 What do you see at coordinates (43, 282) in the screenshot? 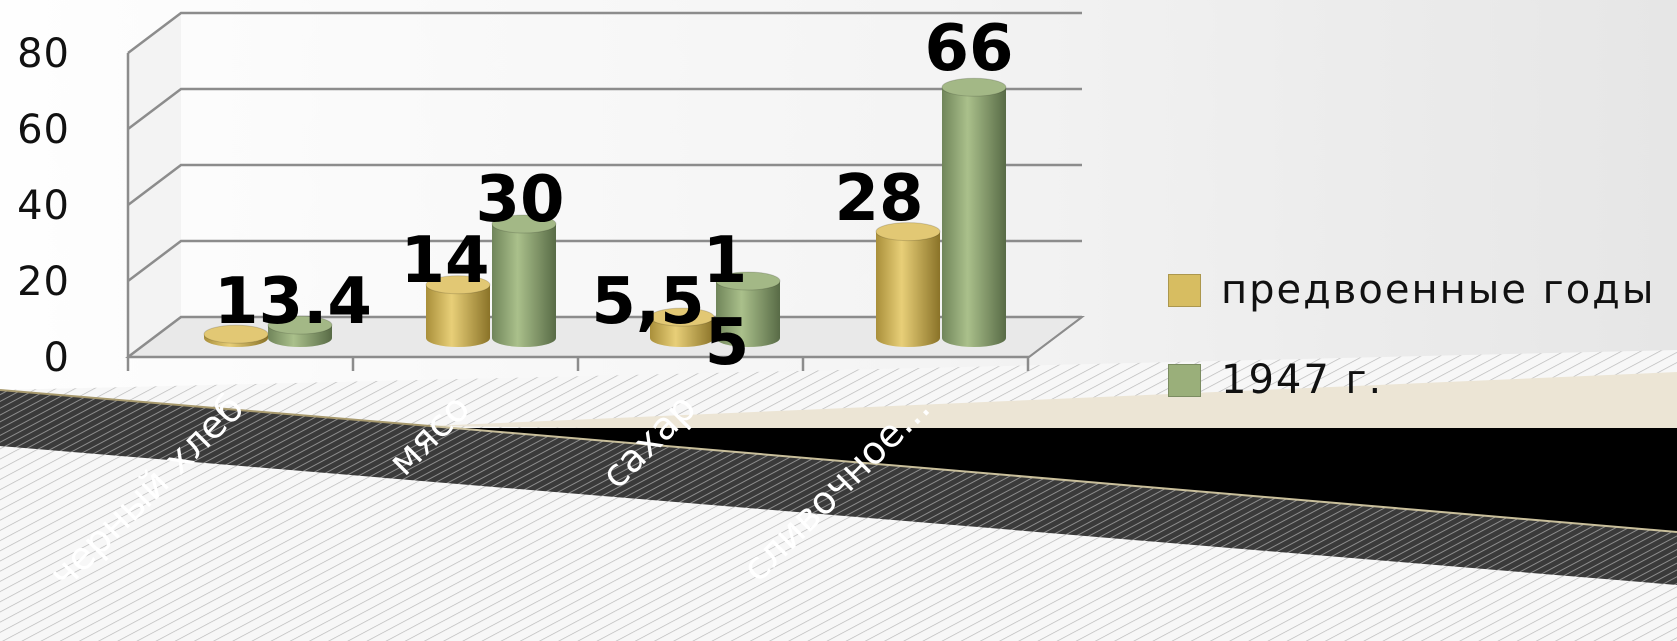
I see `y-tick-label: 20` at bounding box center [43, 282].